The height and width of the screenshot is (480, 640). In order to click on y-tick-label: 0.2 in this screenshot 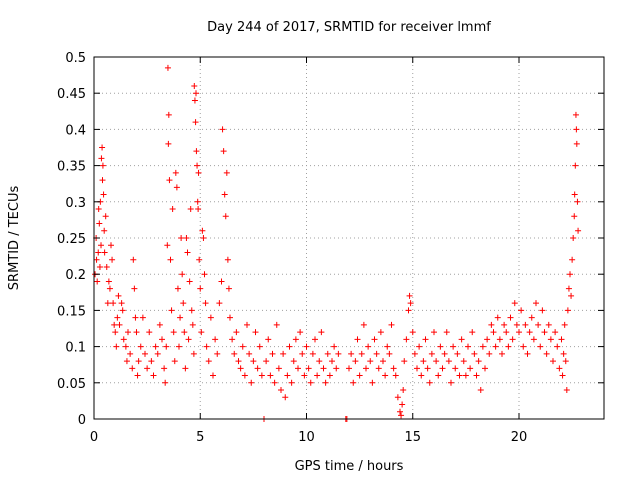, I will do `click(75, 275)`.